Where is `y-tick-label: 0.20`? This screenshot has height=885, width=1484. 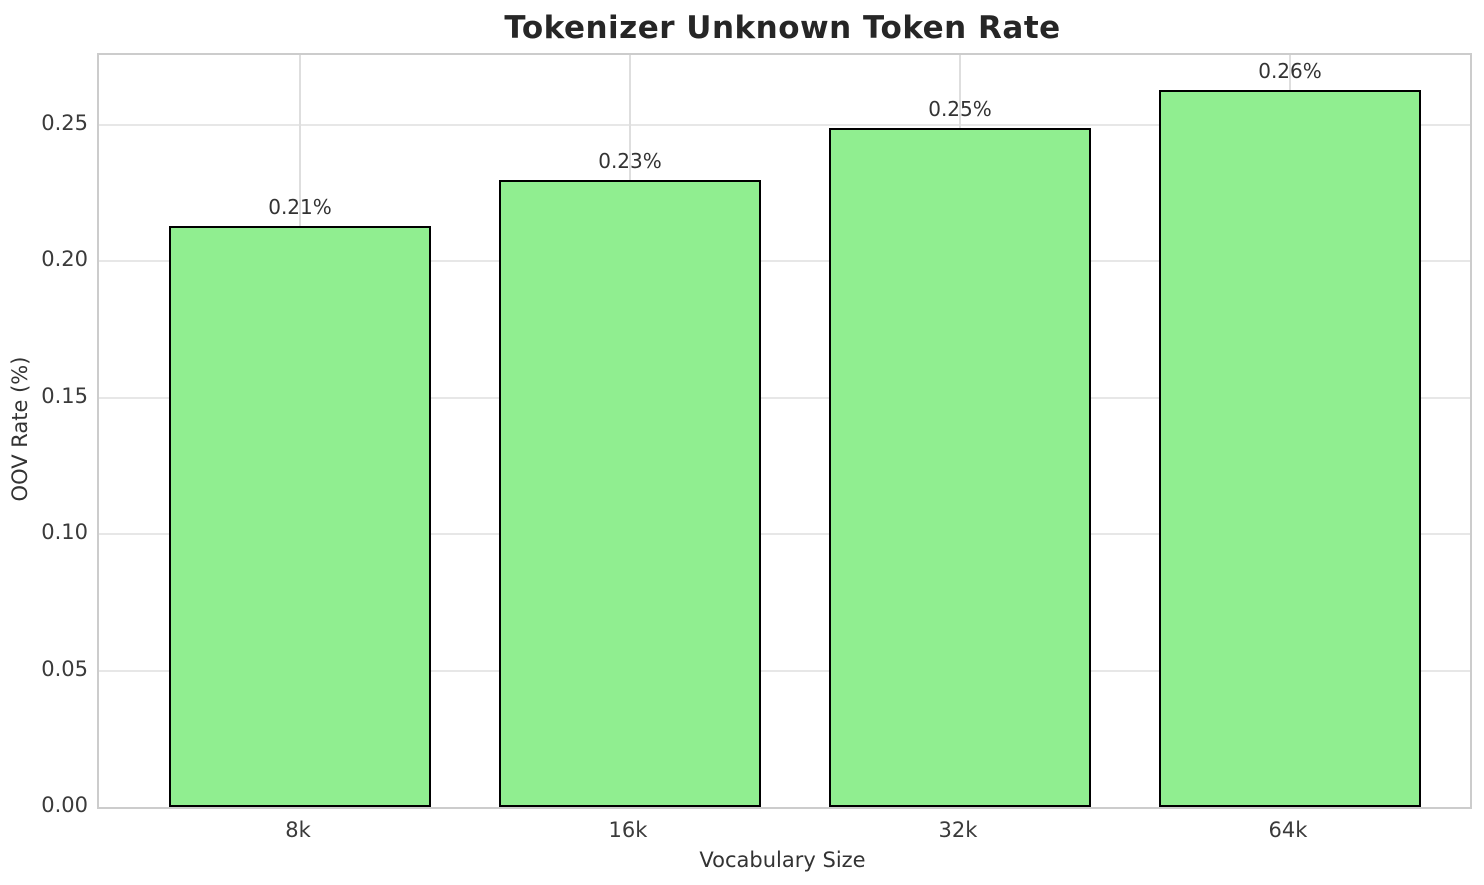 y-tick-label: 0.20 is located at coordinates (64, 259).